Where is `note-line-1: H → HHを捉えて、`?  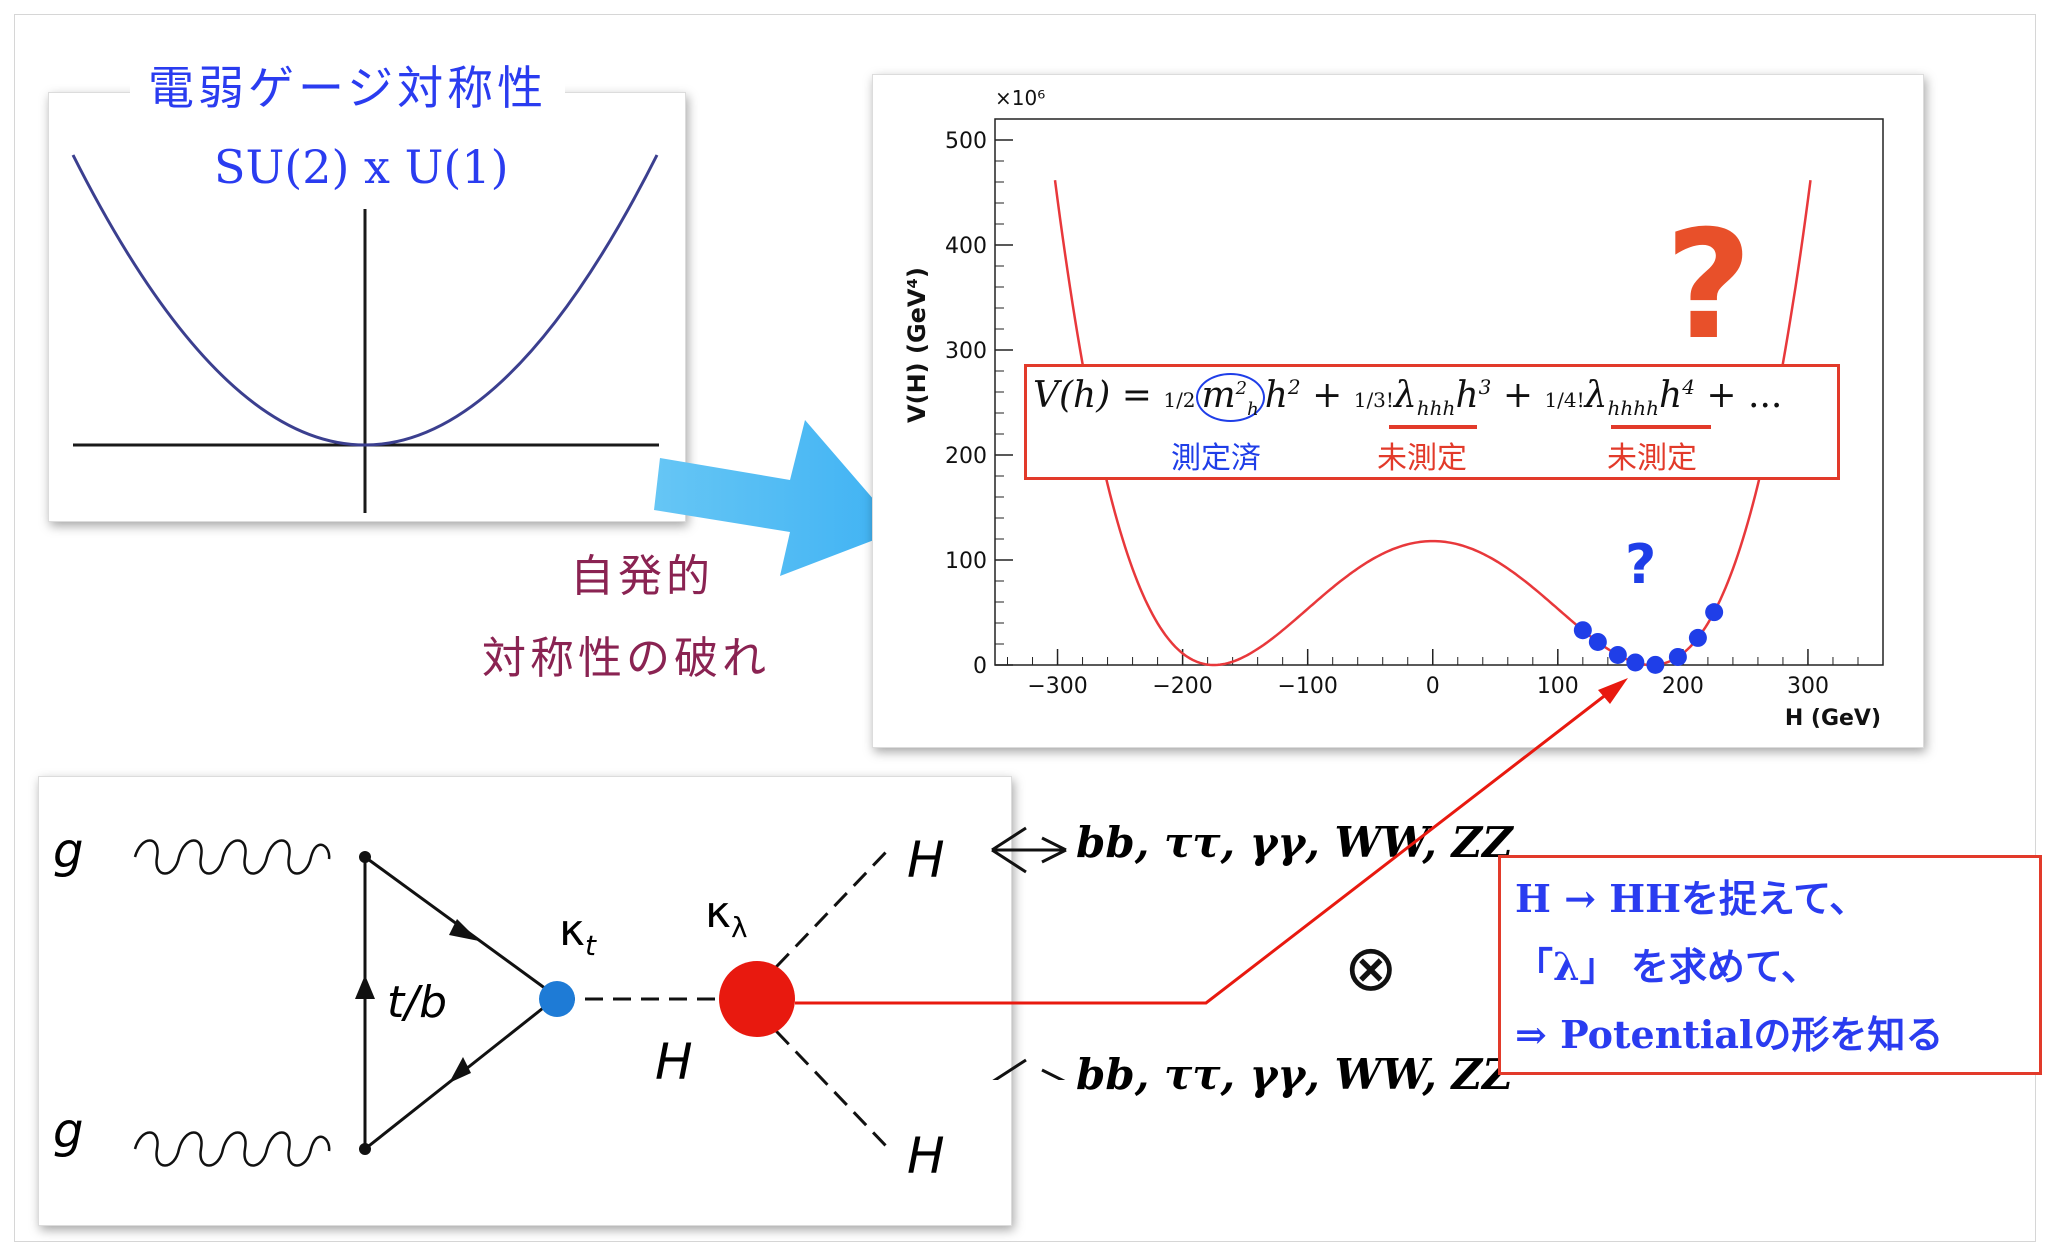
note-line-1: H → HHを捉えて、 is located at coordinates (1691, 898).